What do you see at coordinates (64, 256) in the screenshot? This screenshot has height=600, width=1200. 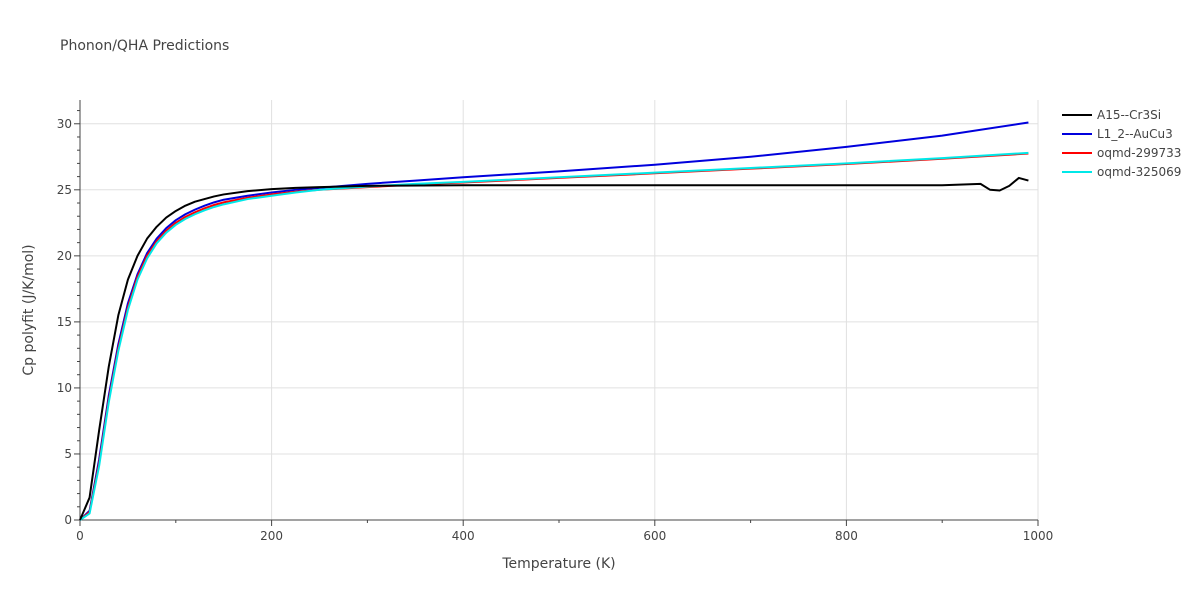 I see `y-tick-label: 20` at bounding box center [64, 256].